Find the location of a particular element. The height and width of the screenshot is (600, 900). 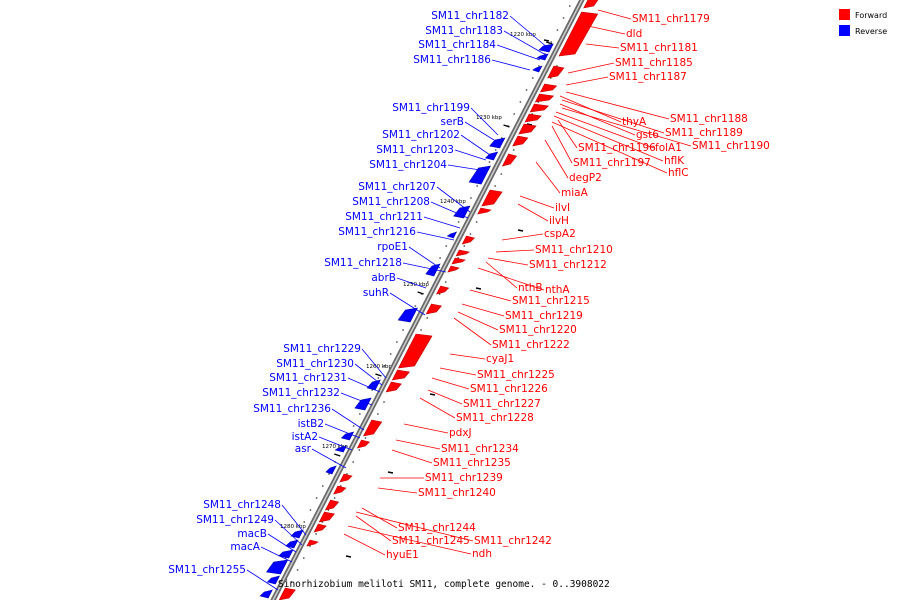

gene-label-thya: thyA is located at coordinates (634, 122).